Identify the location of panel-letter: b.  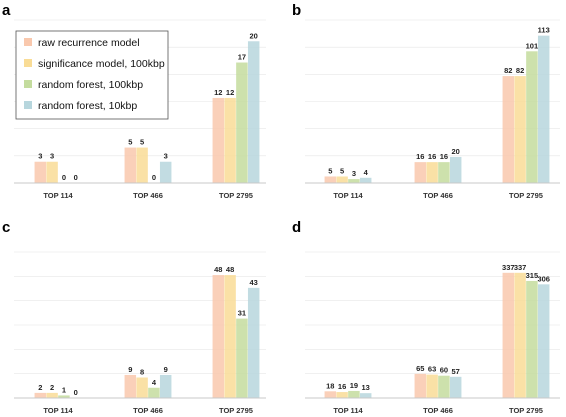
(296, 10).